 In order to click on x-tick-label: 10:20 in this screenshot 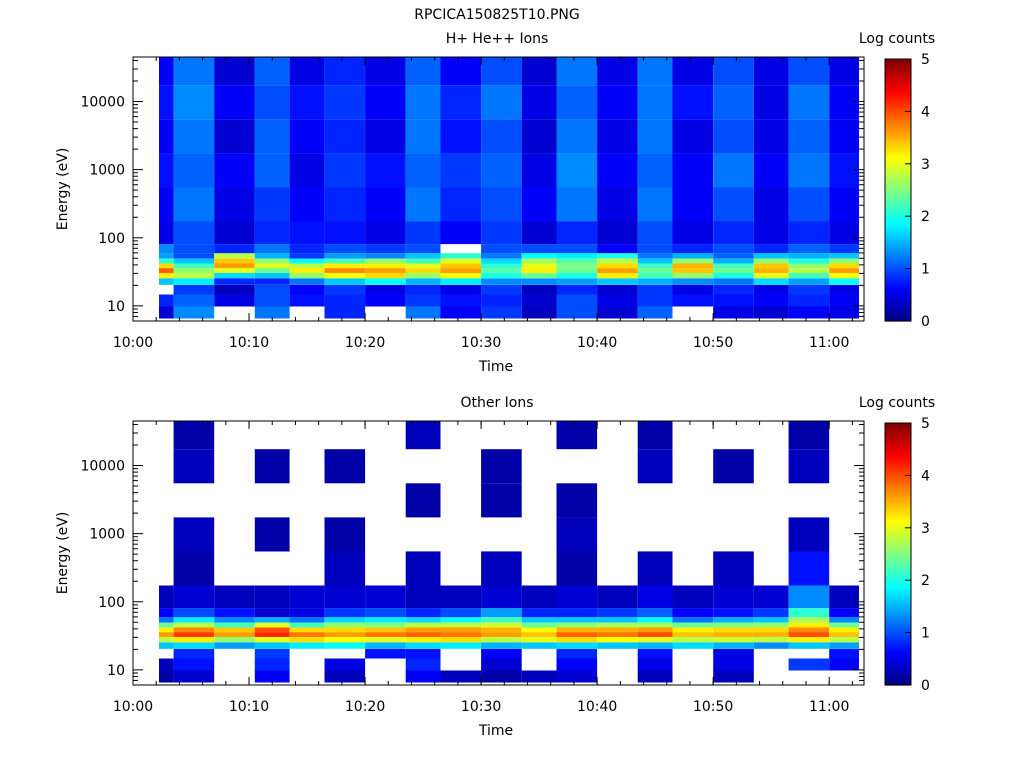, I will do `click(365, 707)`.